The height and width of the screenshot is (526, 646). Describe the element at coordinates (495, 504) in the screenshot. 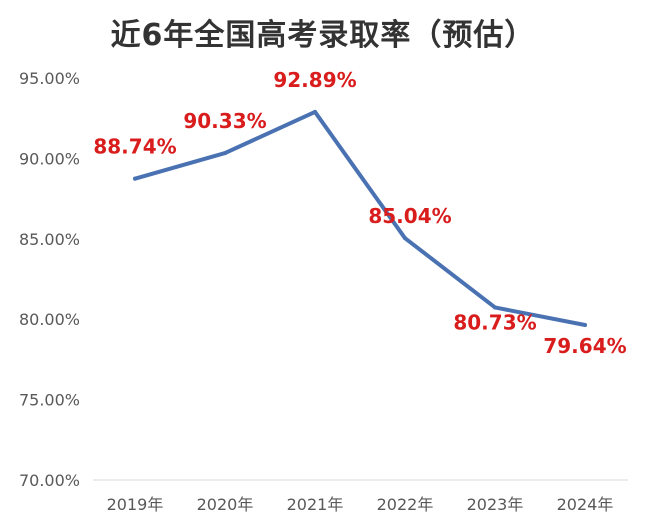

I see `x-tick-label: 2023年` at that location.